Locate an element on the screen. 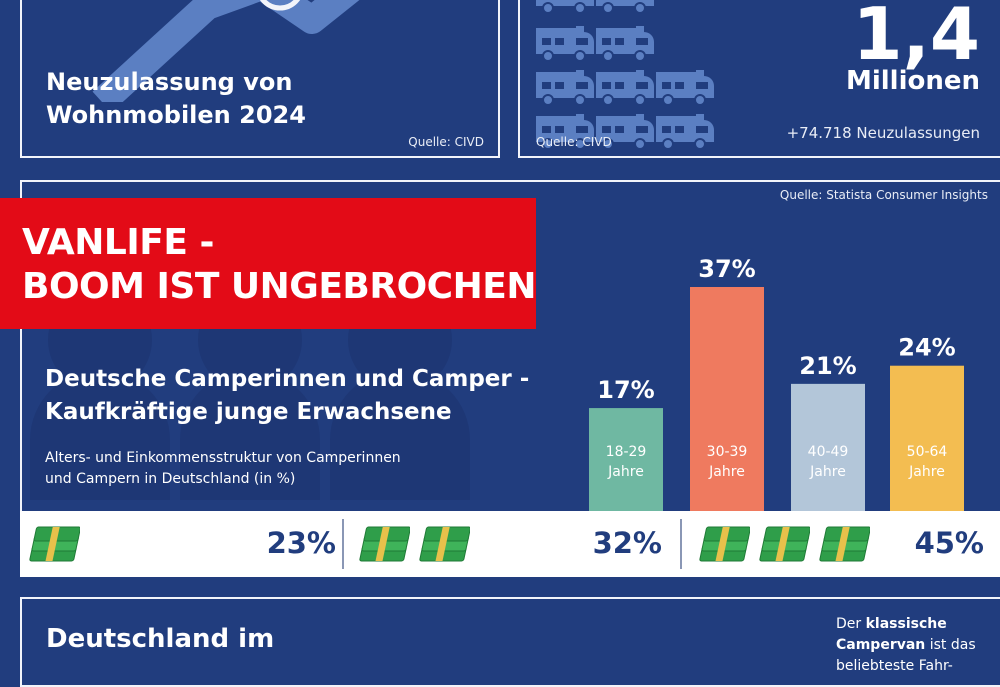  source-civd-left: Quelle: CIVD is located at coordinates (446, 142).